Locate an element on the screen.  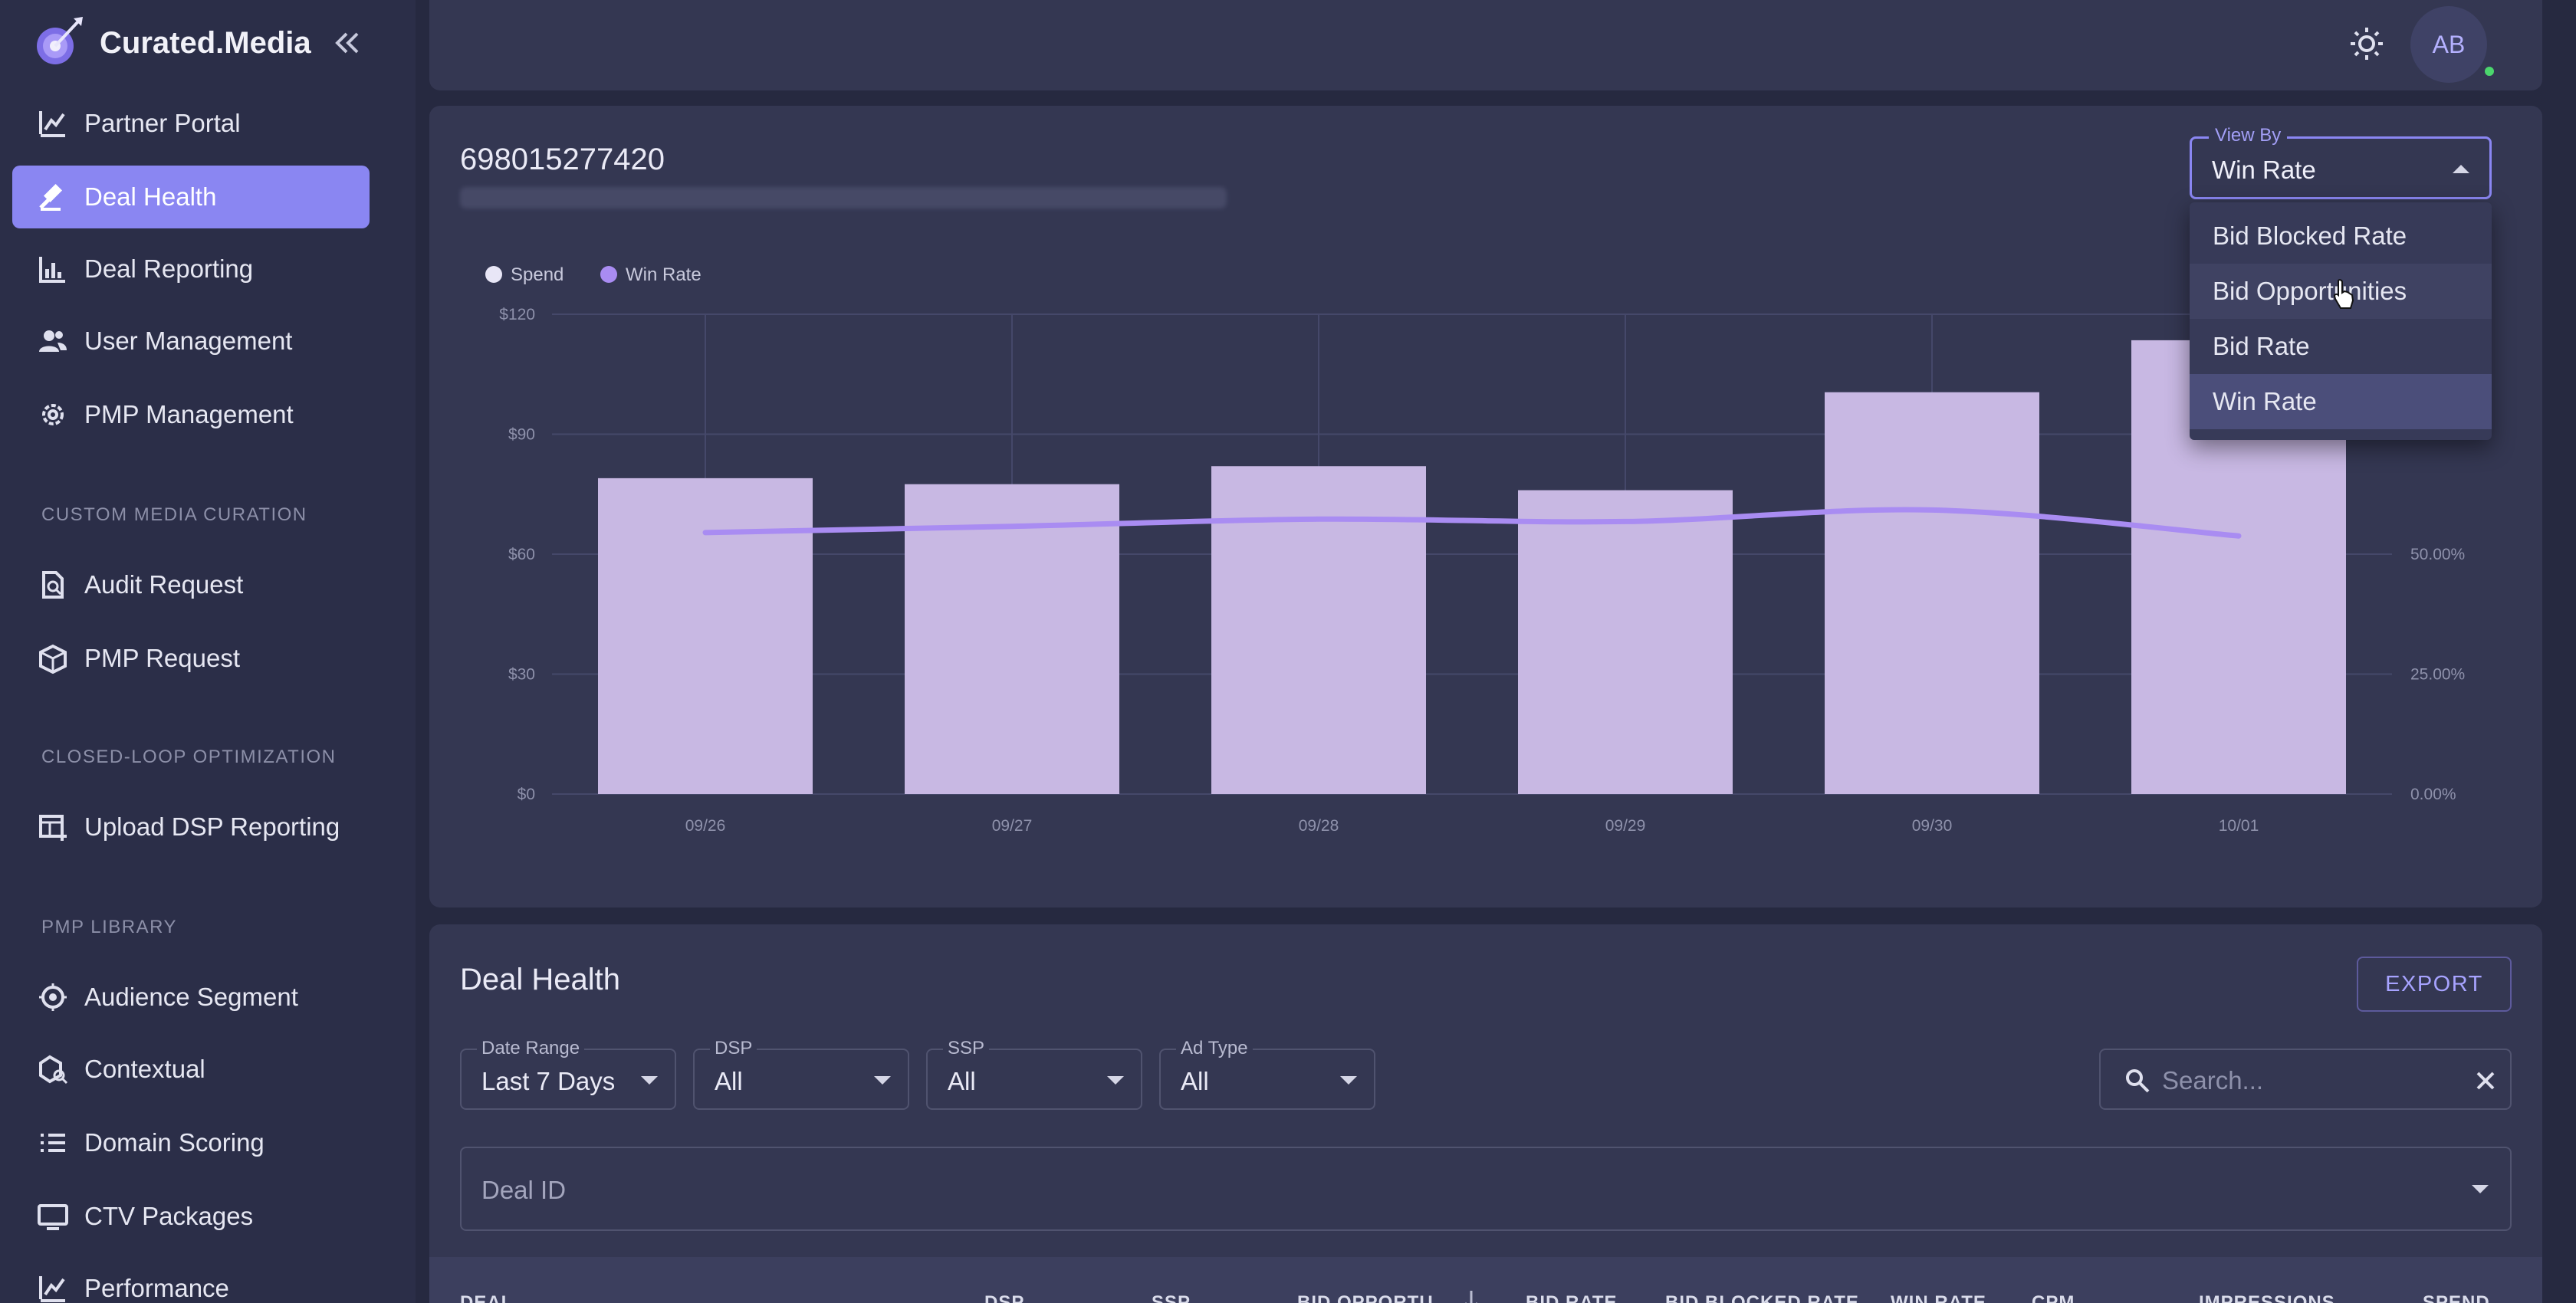
online-status-indicator is located at coordinates (2489, 71).